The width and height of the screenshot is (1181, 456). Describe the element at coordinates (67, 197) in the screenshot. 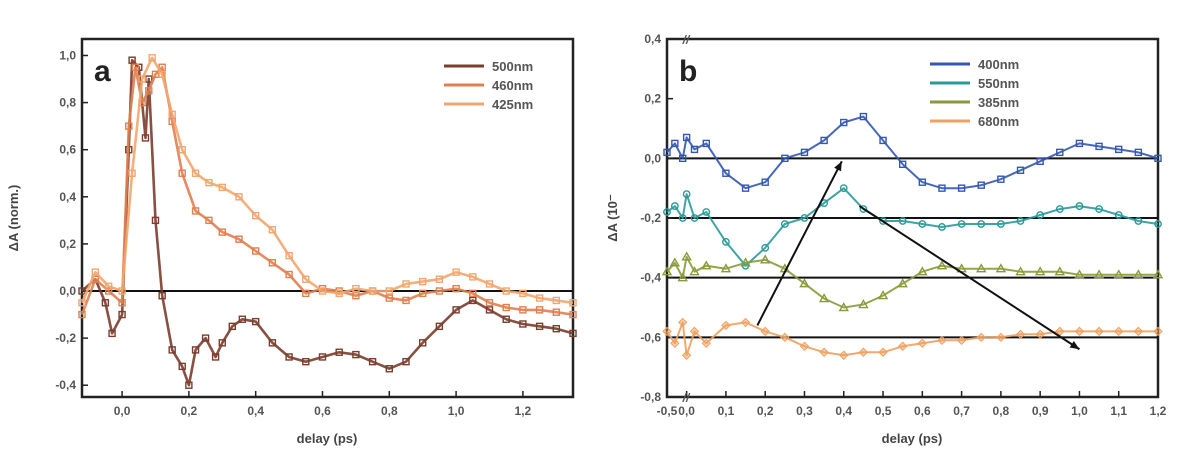

I see `y-tick-label: 0,4` at that location.